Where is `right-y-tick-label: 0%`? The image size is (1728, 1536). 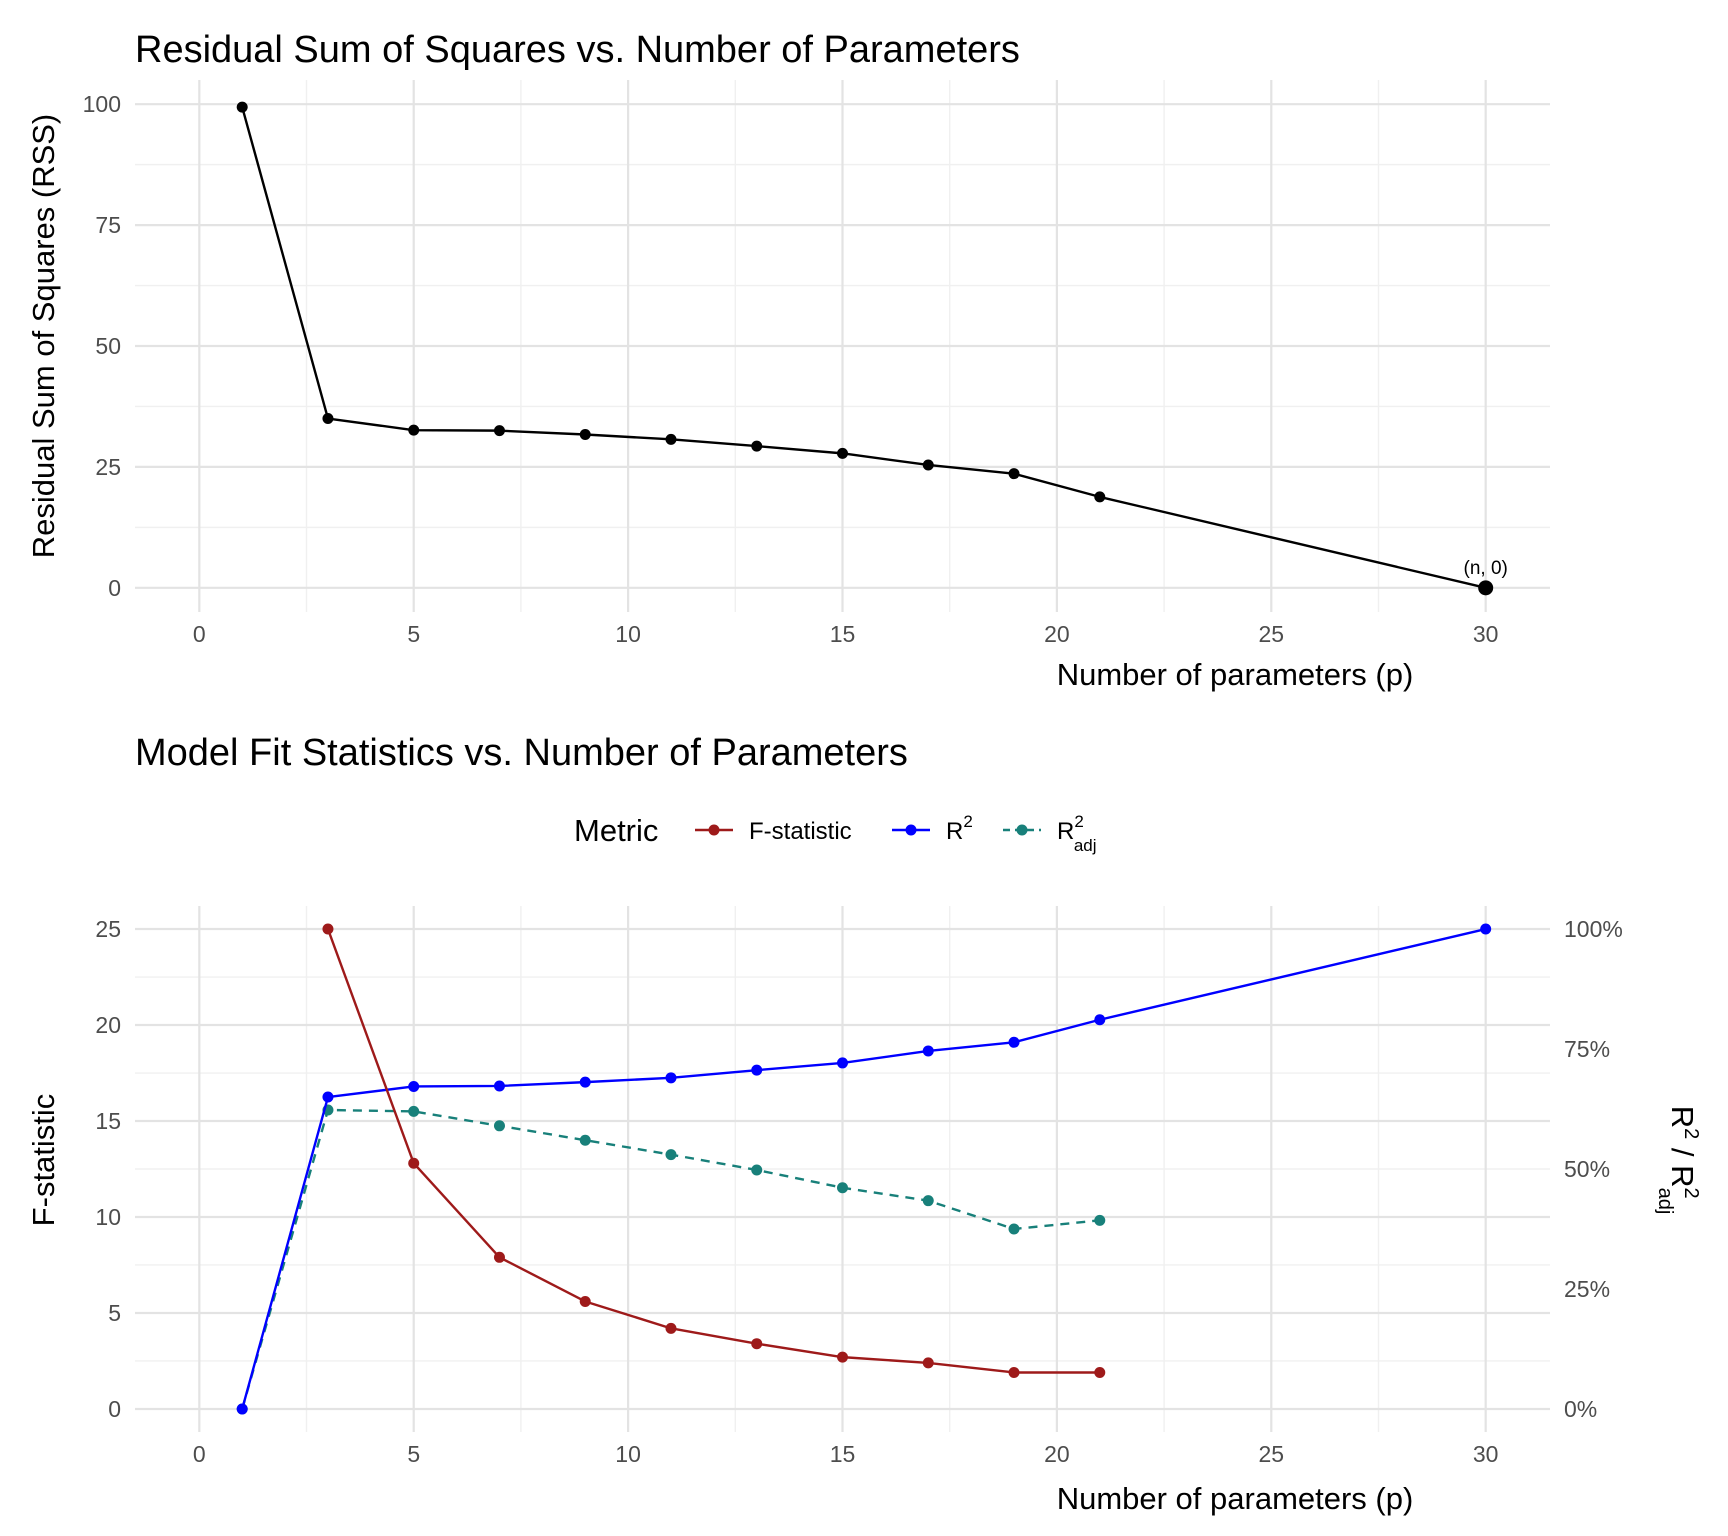 right-y-tick-label: 0% is located at coordinates (1580, 1409).